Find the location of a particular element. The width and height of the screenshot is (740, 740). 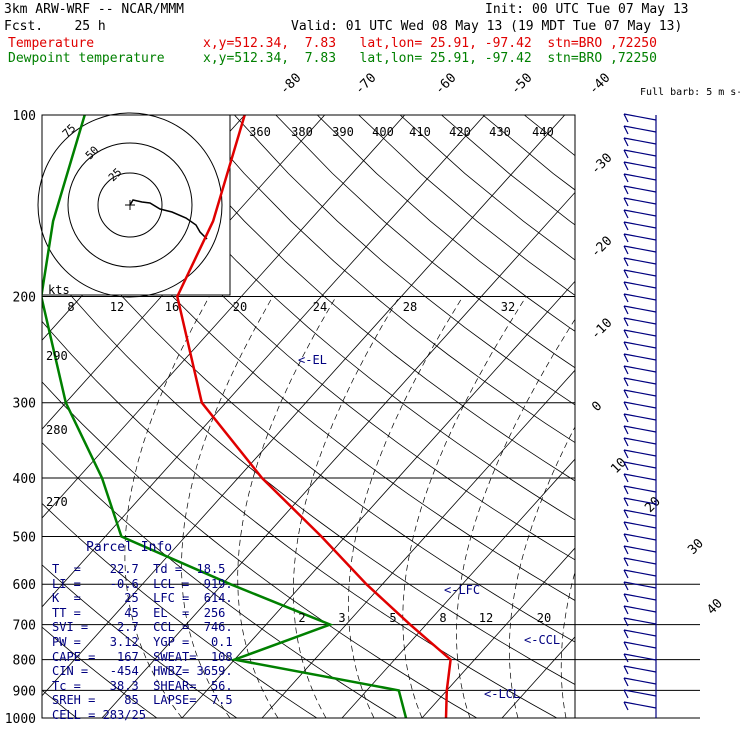

isotherm-label: -30 is located at coordinates (601, 164).